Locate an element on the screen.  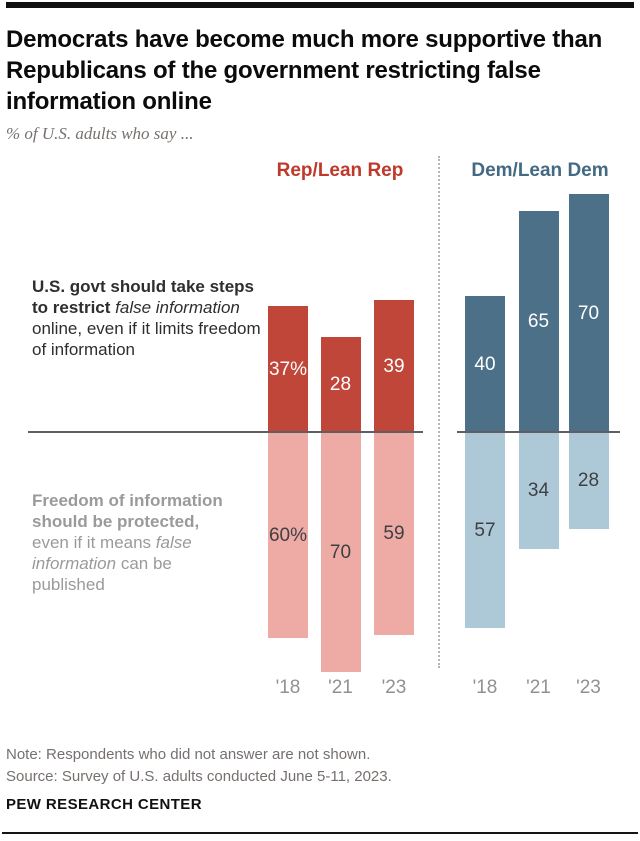
bar-value-label: 65 is located at coordinates (538, 321).